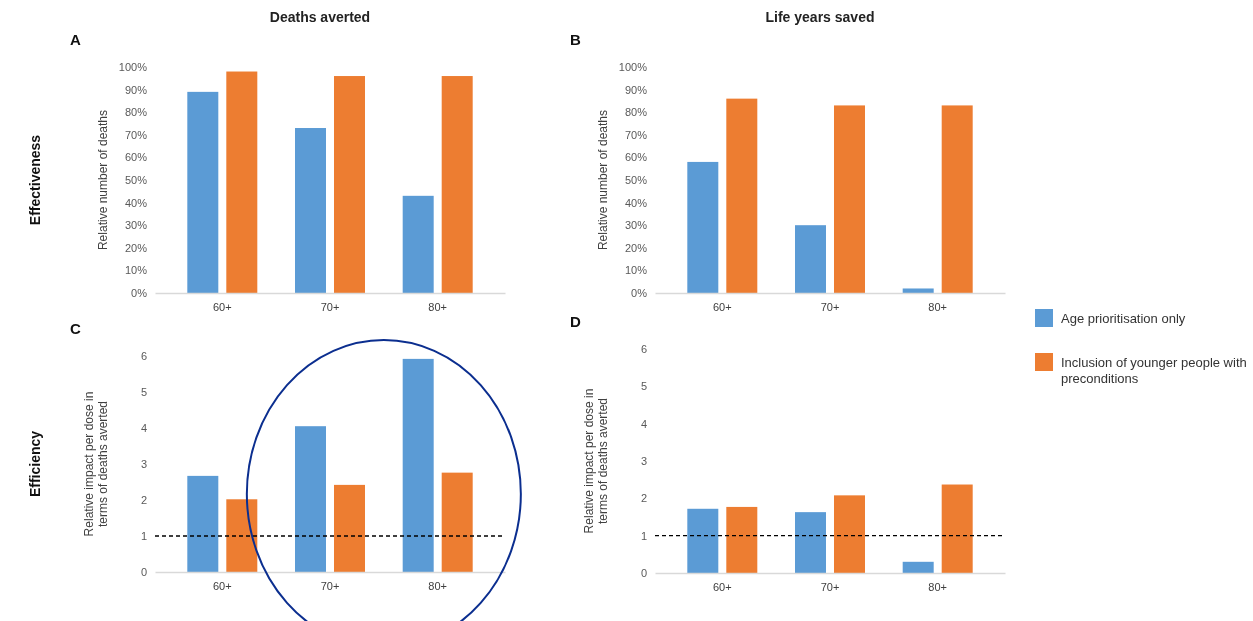 The image size is (1253, 621). Describe the element at coordinates (575, 39) in the screenshot. I see `text: B` at that location.